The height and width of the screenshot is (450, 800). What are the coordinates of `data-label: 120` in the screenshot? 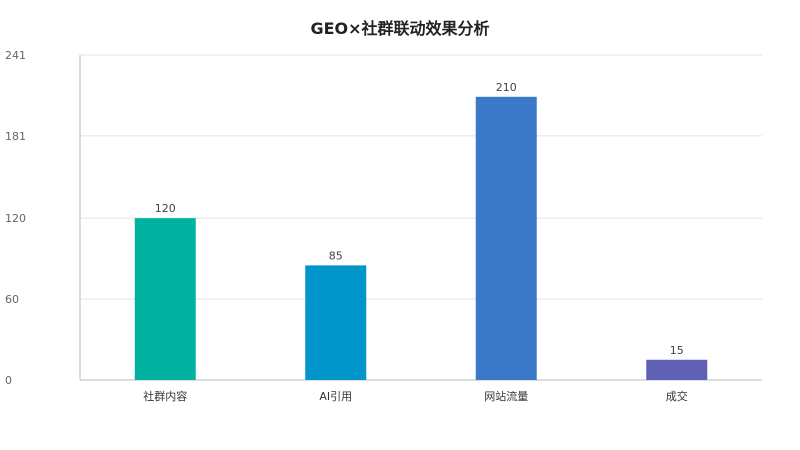 It's located at (165, 208).